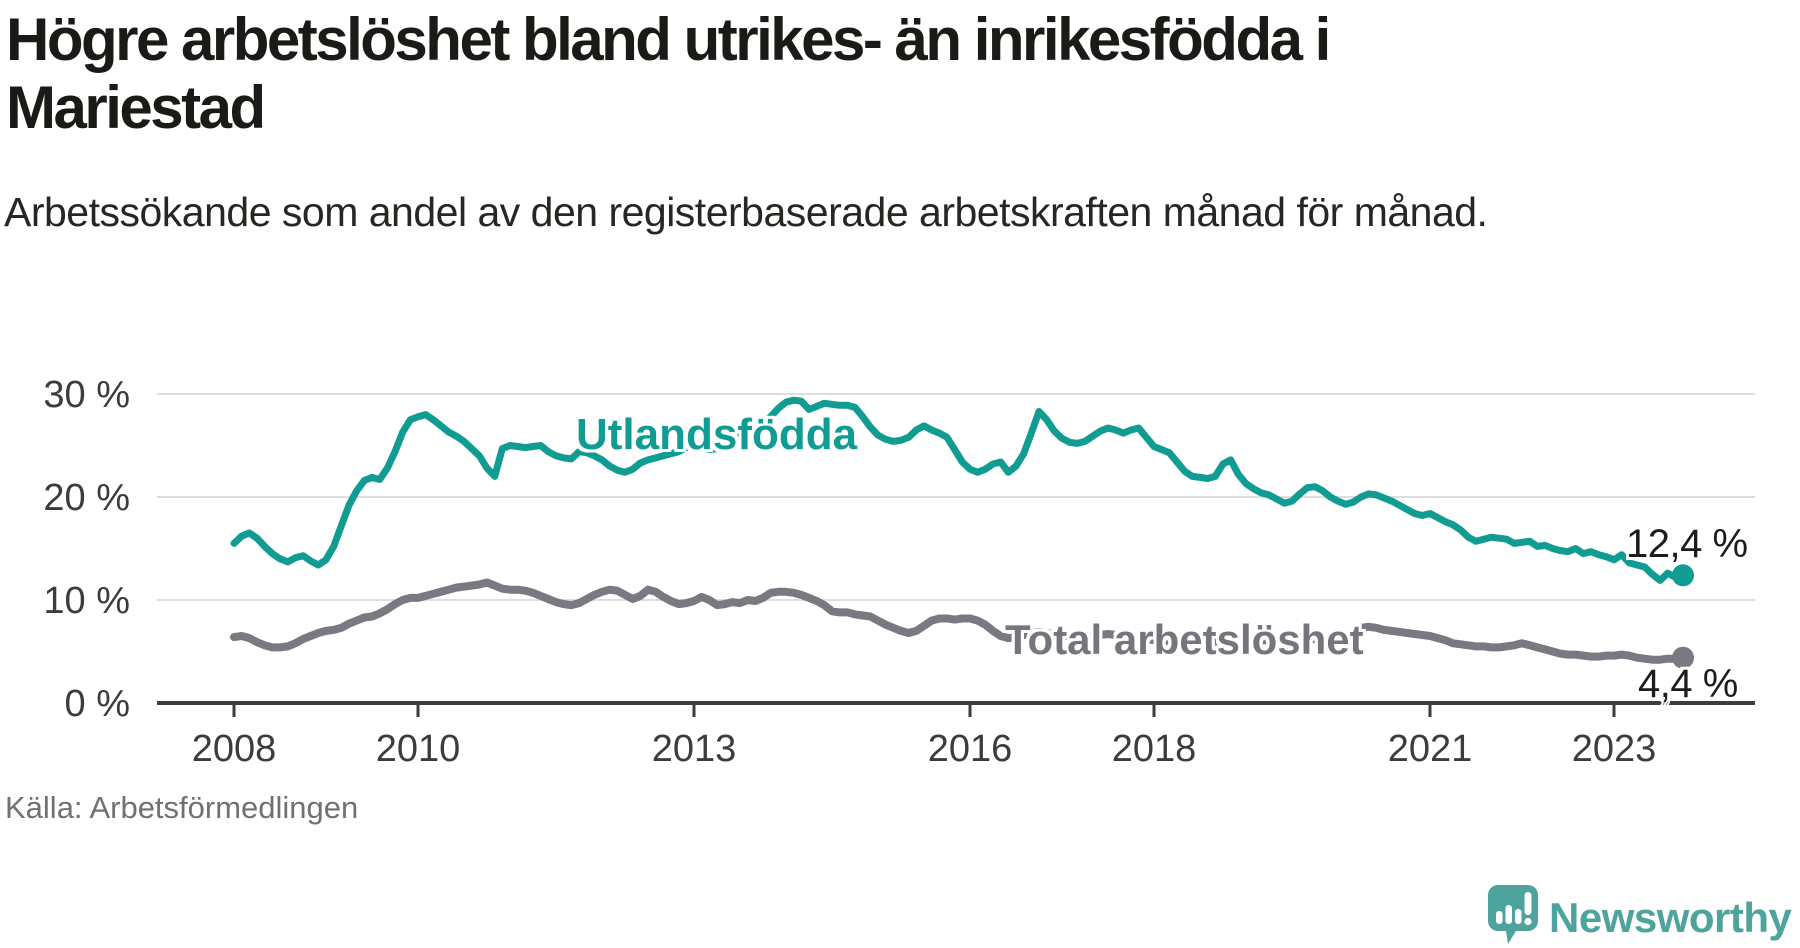 The width and height of the screenshot is (1800, 948). I want to click on x-axis-label-2018: 2018, so click(1154, 749).